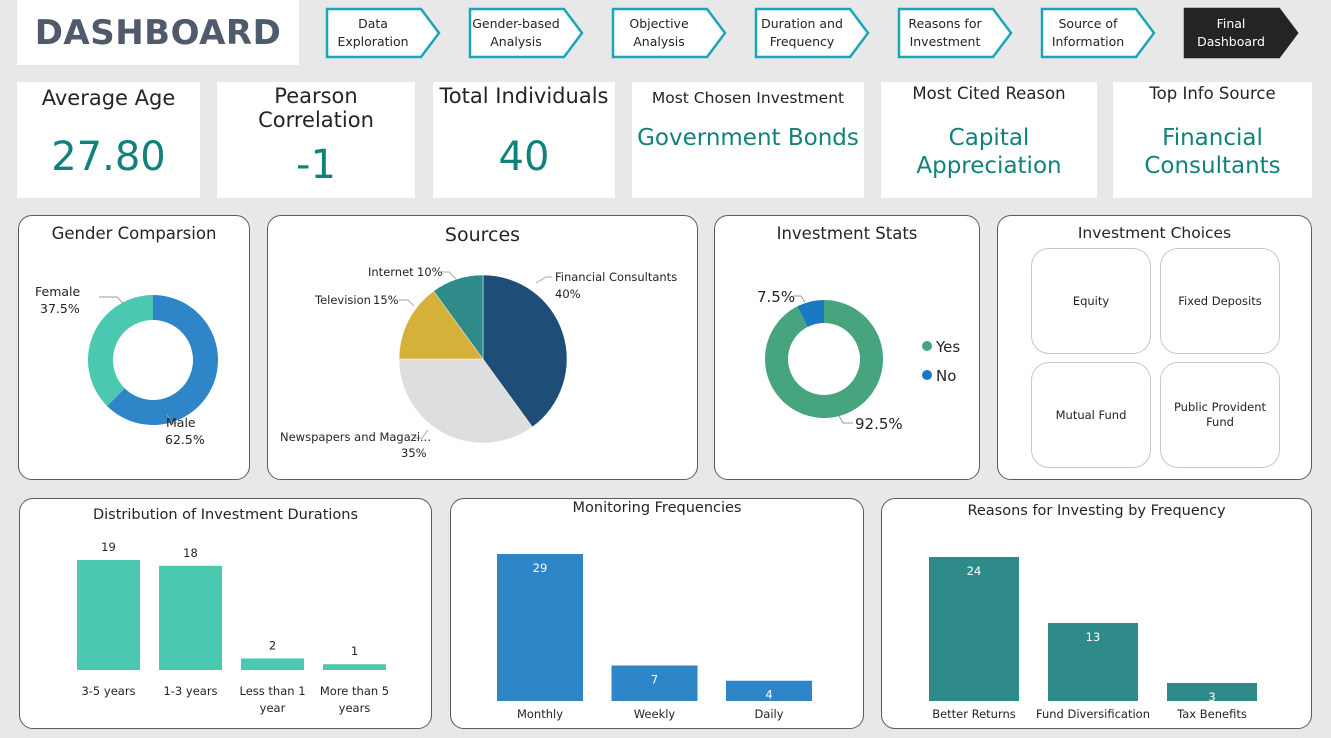  Describe the element at coordinates (802, 41) in the screenshot. I see `nav-label-line: Frequency` at that location.